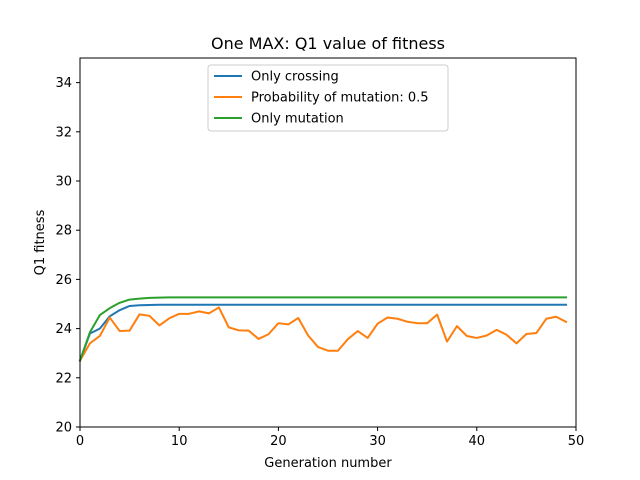 The height and width of the screenshot is (480, 640). I want to click on y-axis-label: Q1 fitness, so click(40, 242).